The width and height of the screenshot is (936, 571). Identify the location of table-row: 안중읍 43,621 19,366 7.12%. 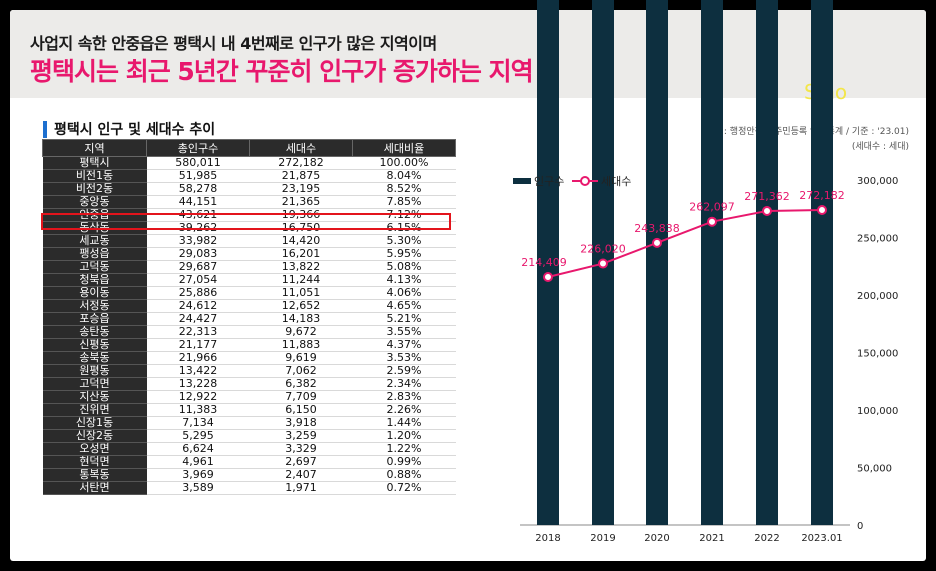
(249, 215).